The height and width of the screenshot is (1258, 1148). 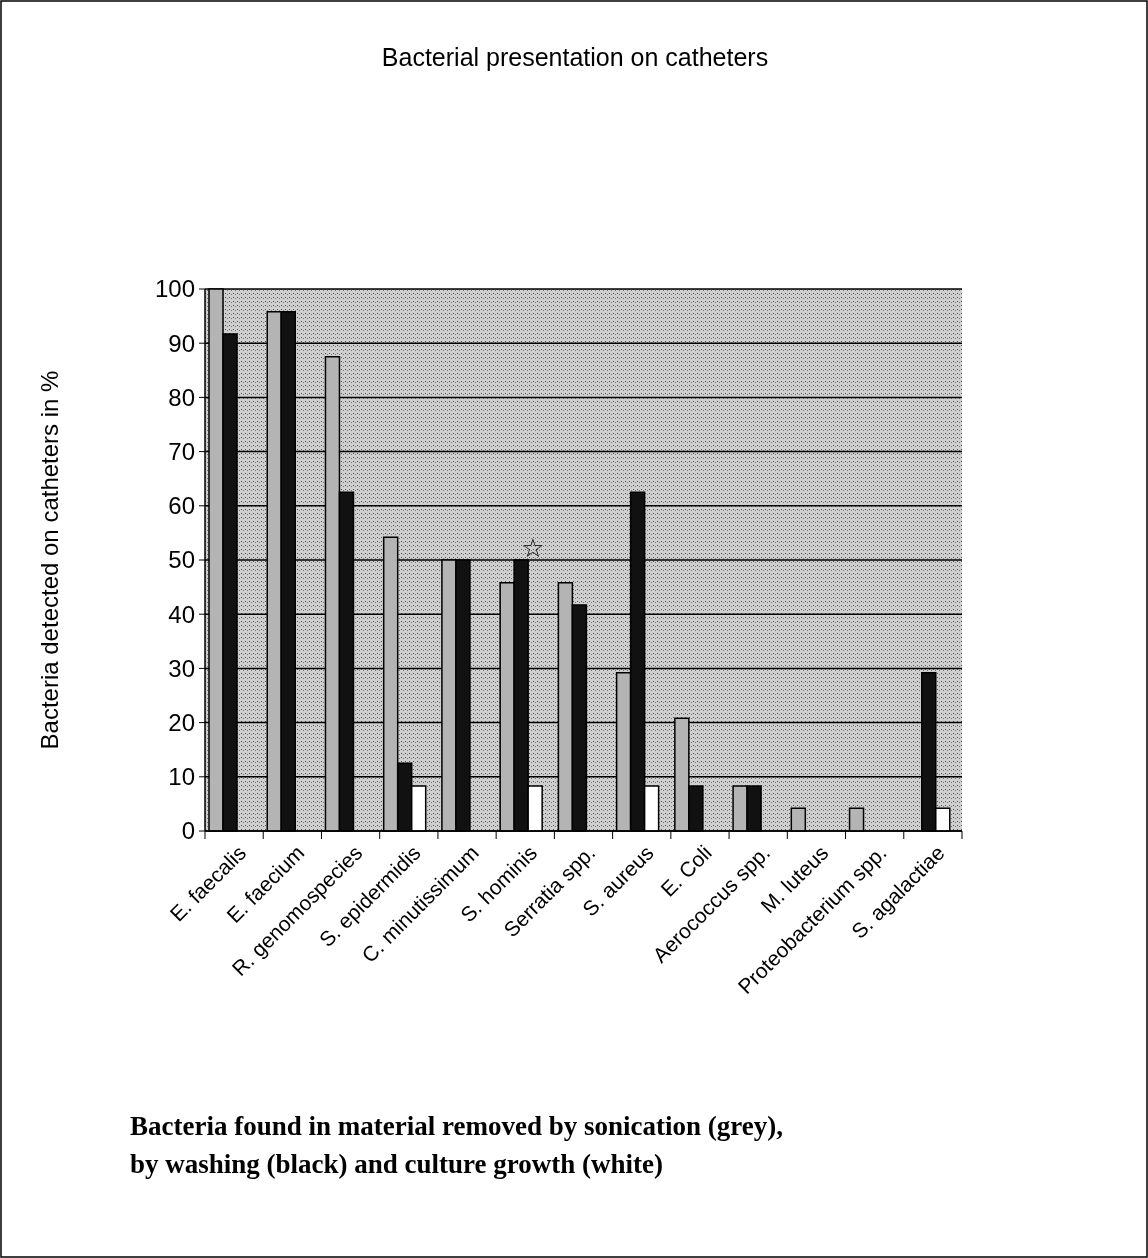 I want to click on chart-title: Bacterial presentation on catheters, so click(x=575, y=57).